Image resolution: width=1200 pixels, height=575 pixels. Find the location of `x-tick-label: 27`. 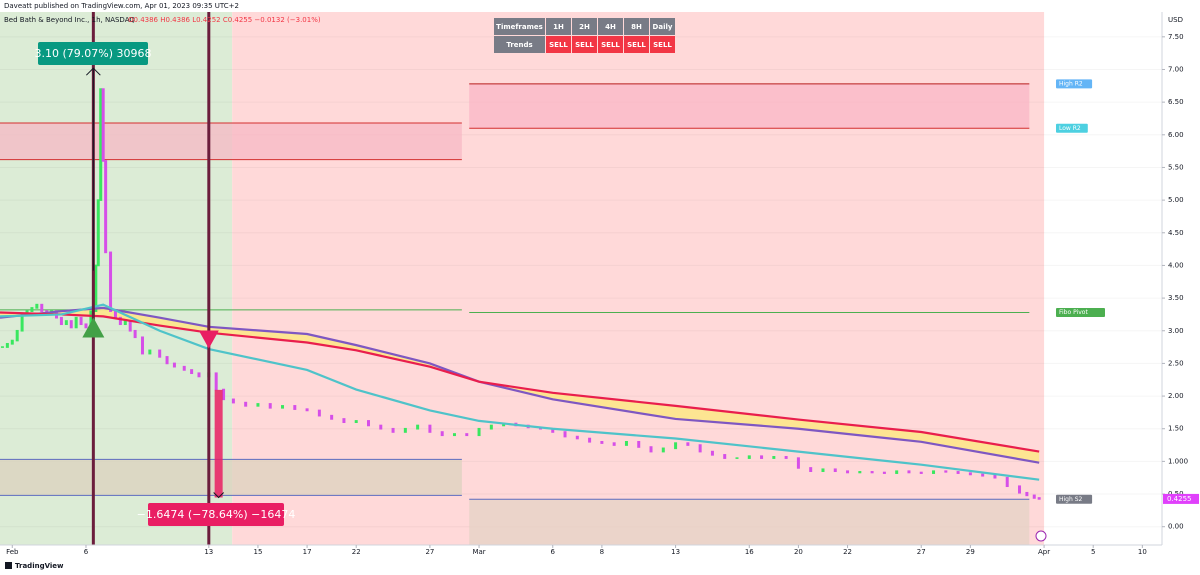

x-tick-label: 27 is located at coordinates (921, 552).